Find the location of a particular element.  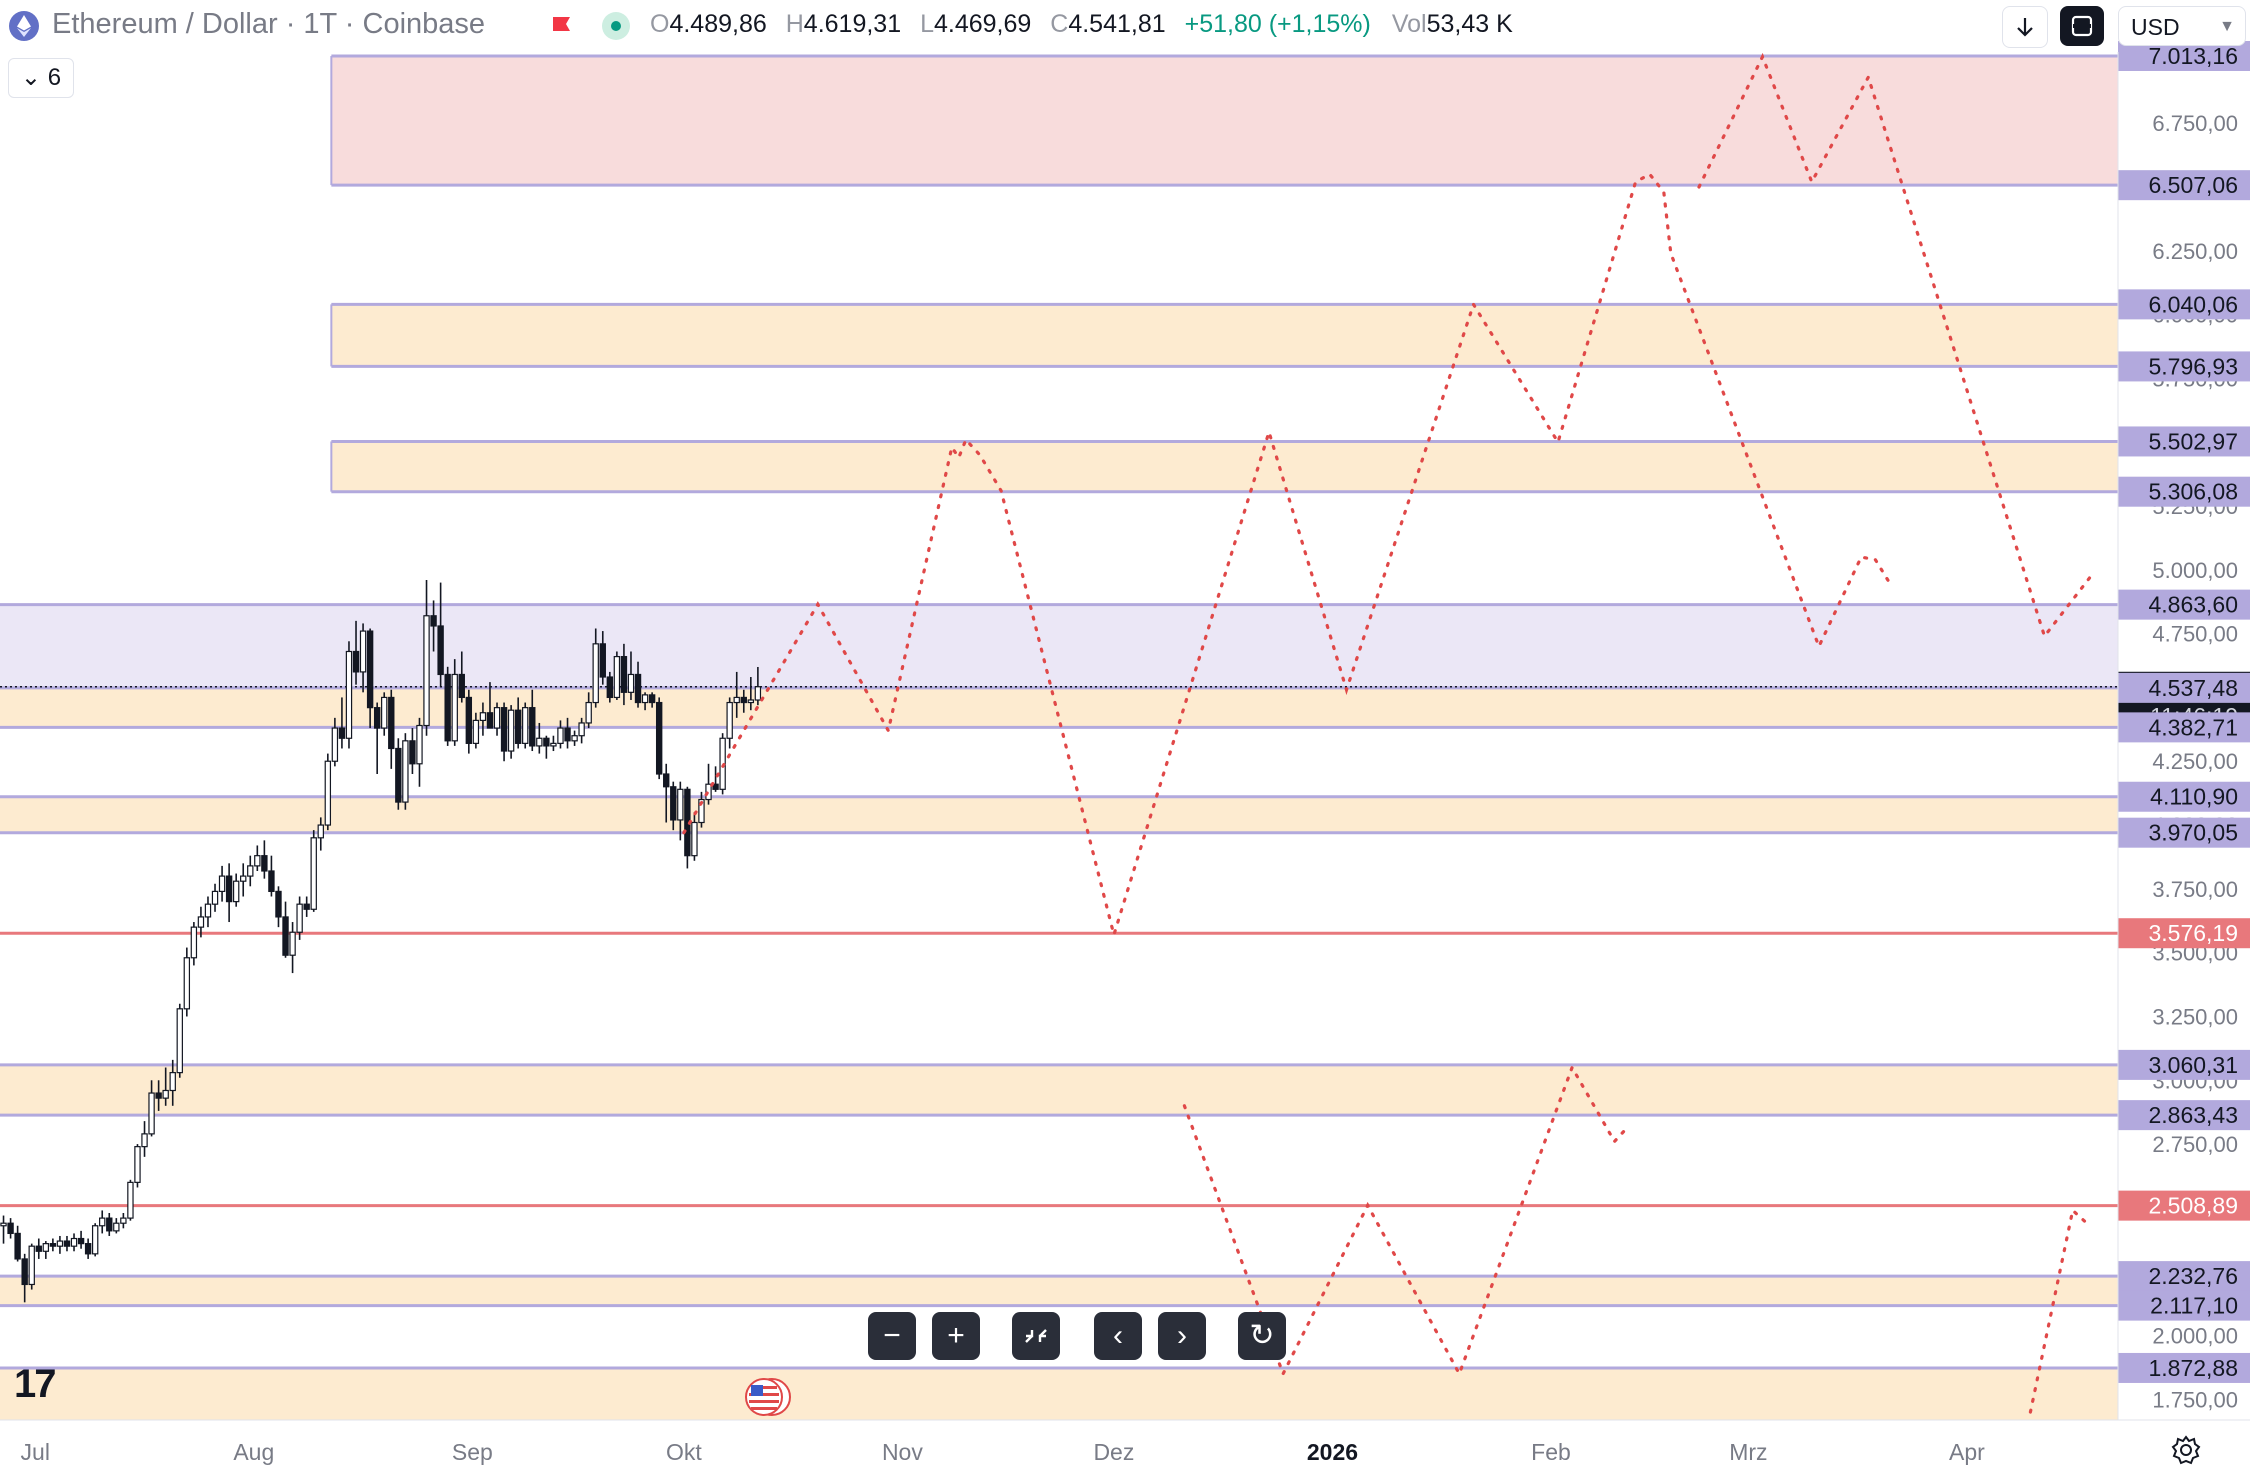

price-label: 2.117,10 is located at coordinates (2184, 1305).